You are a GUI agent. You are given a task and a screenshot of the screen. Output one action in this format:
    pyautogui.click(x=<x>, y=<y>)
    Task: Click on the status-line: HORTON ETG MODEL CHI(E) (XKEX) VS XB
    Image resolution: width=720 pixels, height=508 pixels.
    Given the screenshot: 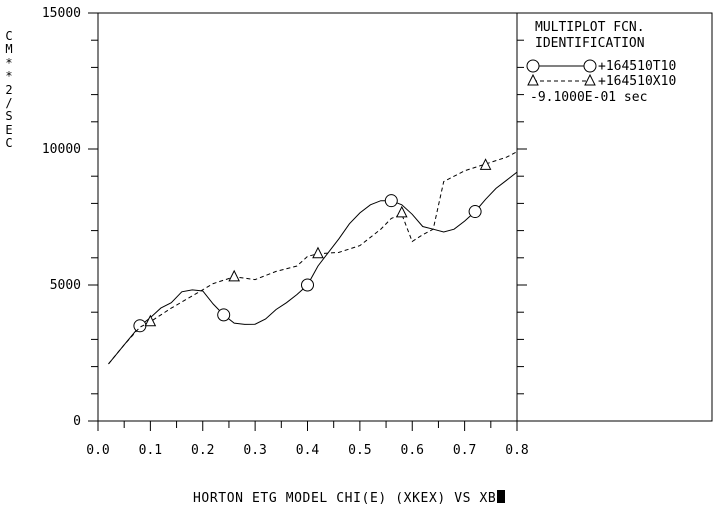 What is the action you would take?
    pyautogui.click(x=360, y=499)
    